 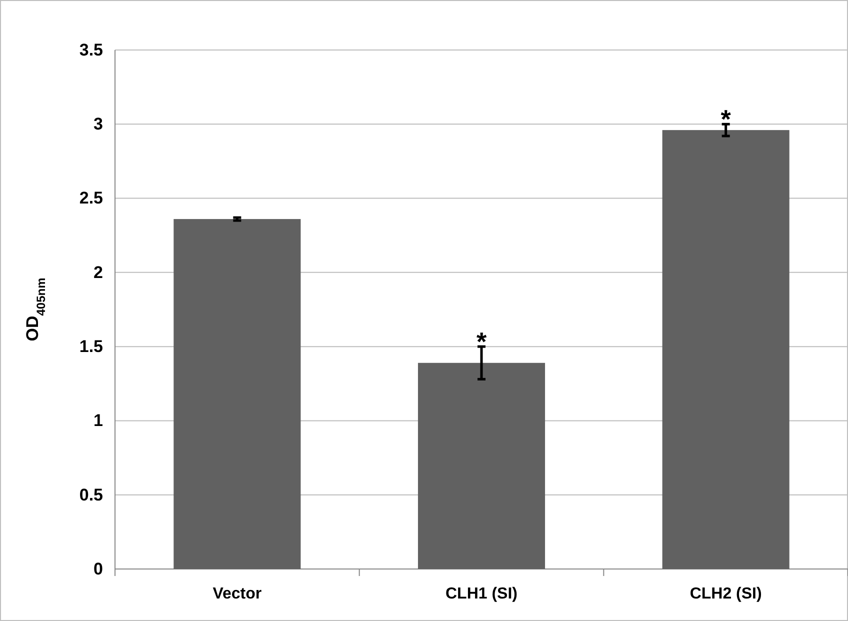 What do you see at coordinates (726, 593) in the screenshot?
I see `x-tick-label: CLH2 (SI)` at bounding box center [726, 593].